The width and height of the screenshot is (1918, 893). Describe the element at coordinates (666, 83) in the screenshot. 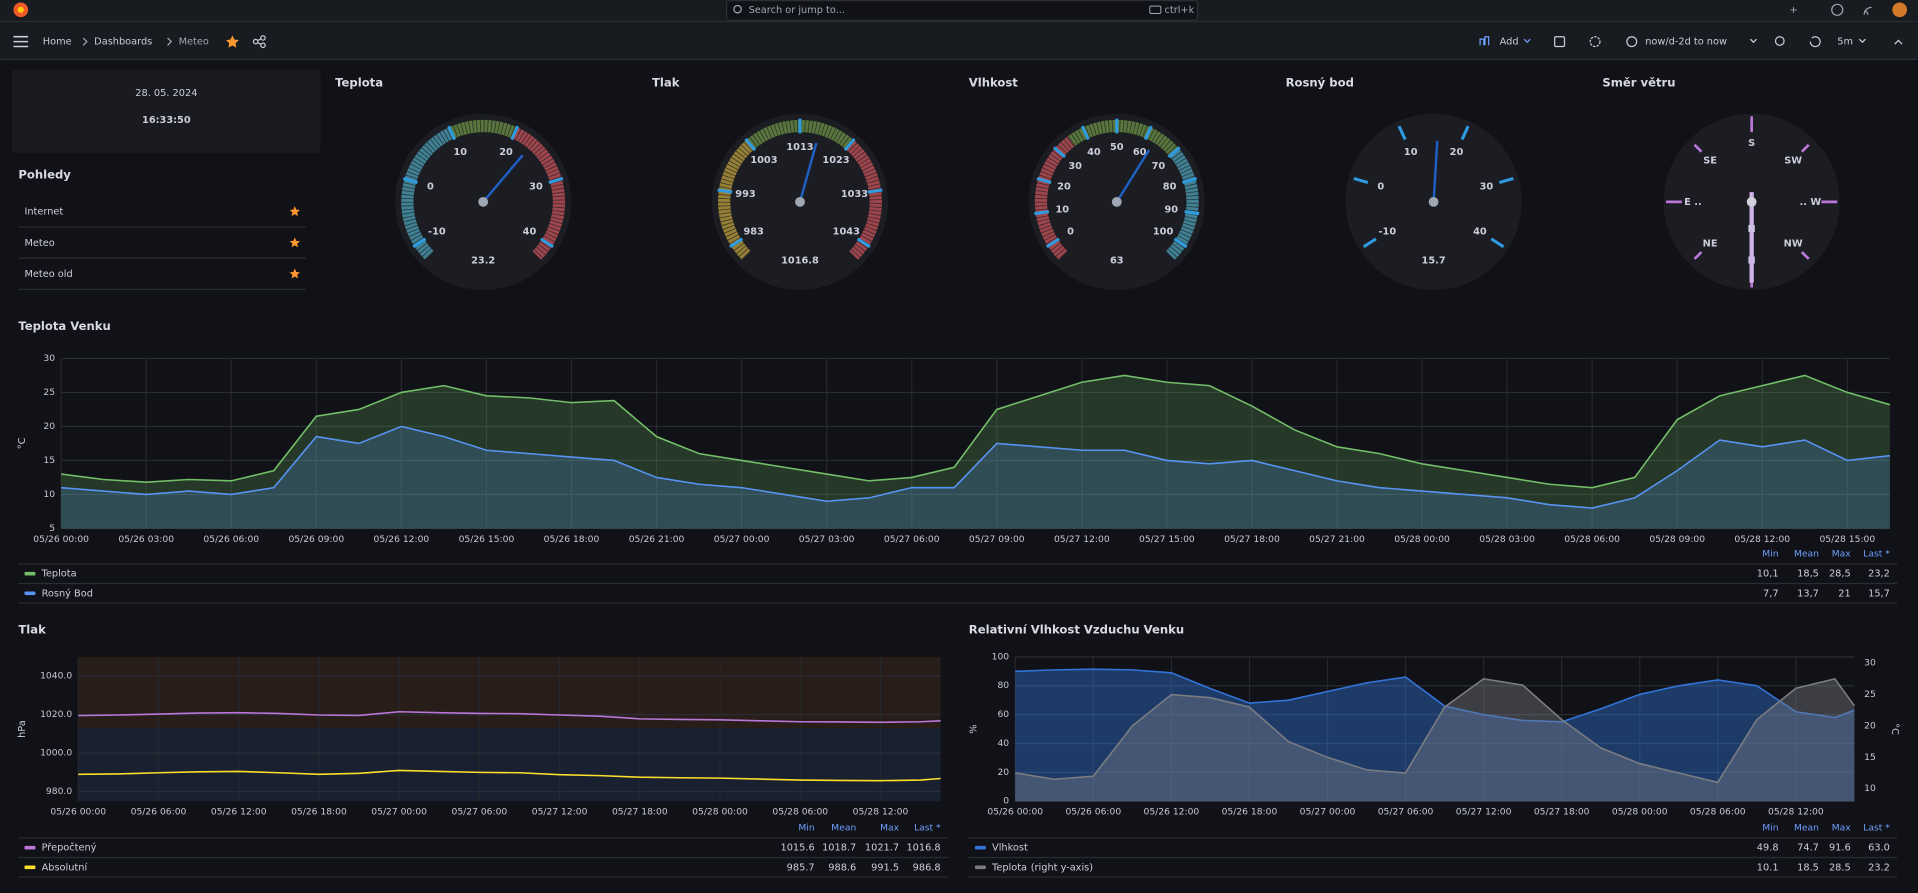

I see `panel-title: Tlak` at that location.